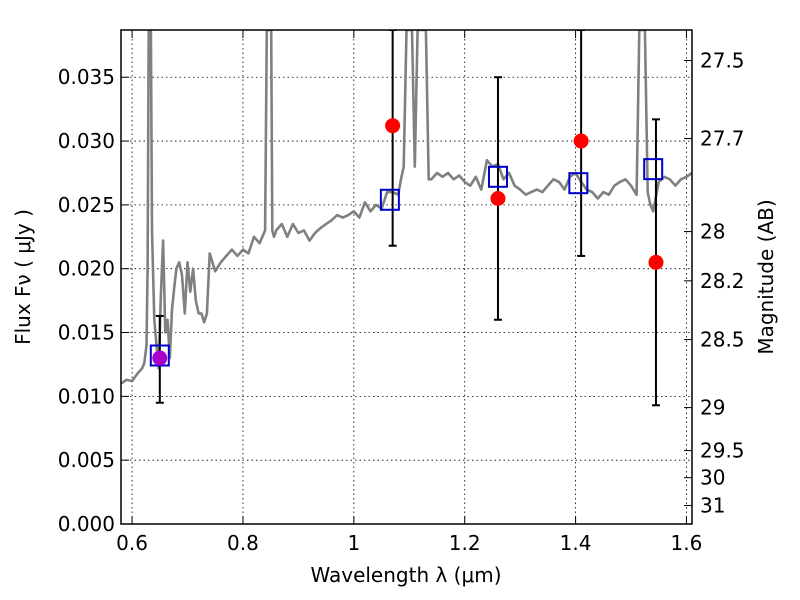 Image resolution: width=800 pixels, height=600 pixels. What do you see at coordinates (243, 543) in the screenshot?
I see `x-tick-label: 0.8` at bounding box center [243, 543].